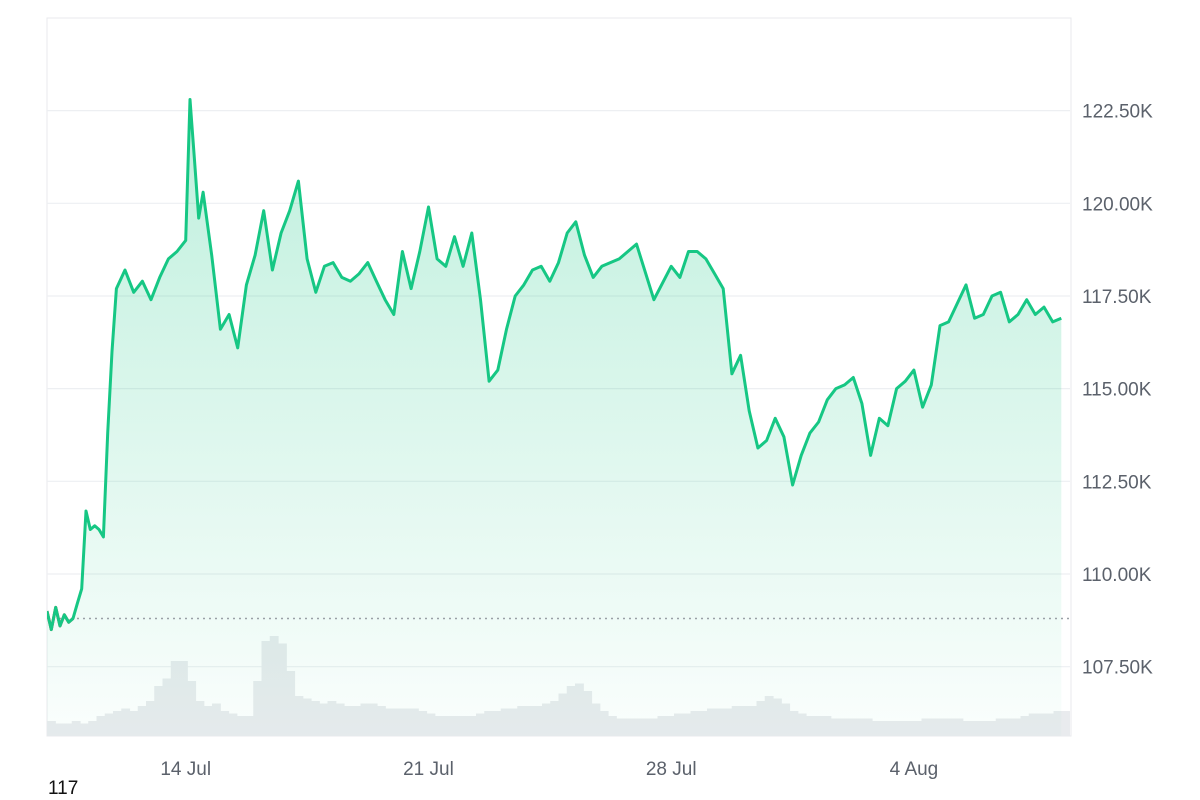 The image size is (1200, 800). Describe the element at coordinates (1117, 204) in the screenshot. I see `y-tick-label: 120.00K` at that location.